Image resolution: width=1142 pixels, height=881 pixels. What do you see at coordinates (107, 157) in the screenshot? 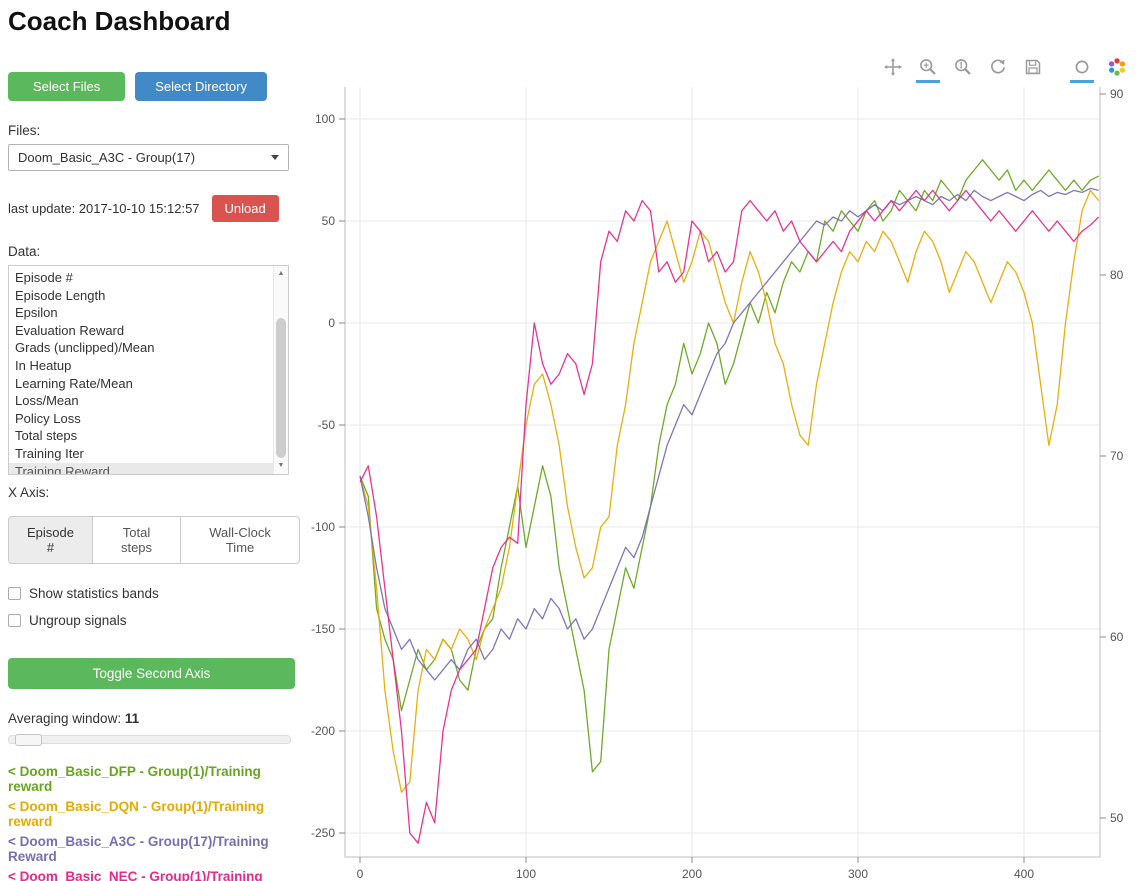
I see `files-dropdown-value: Doom_Basic_A3C - Group(17)` at bounding box center [107, 157].